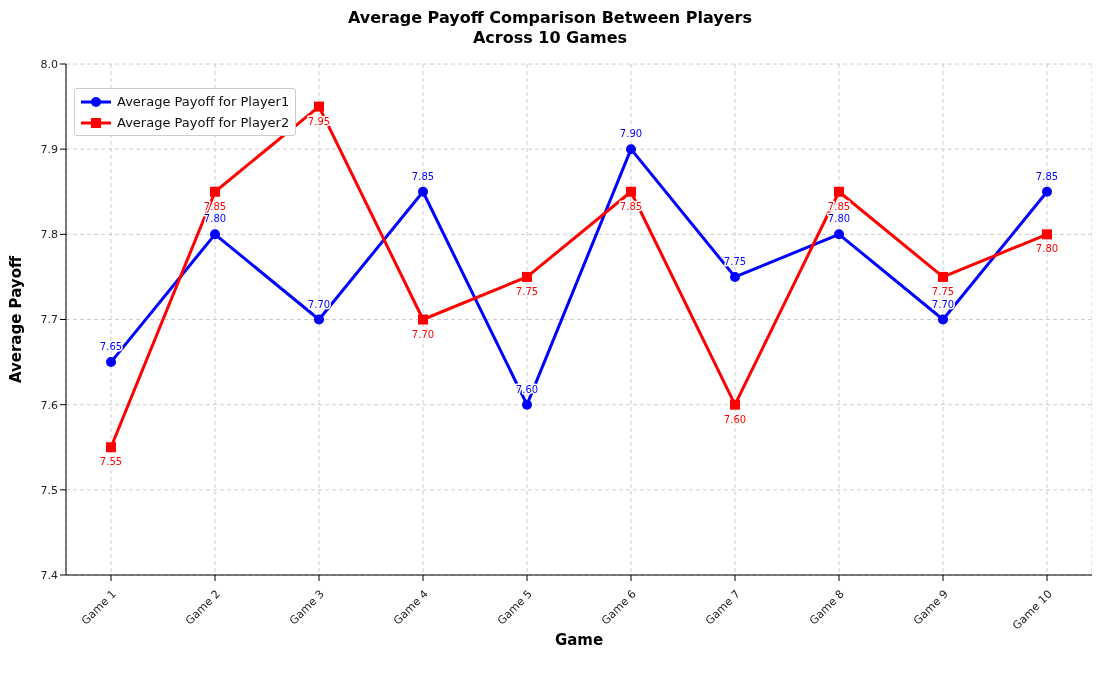 The height and width of the screenshot is (673, 1100). I want to click on x-axis-title: Game, so click(579, 640).